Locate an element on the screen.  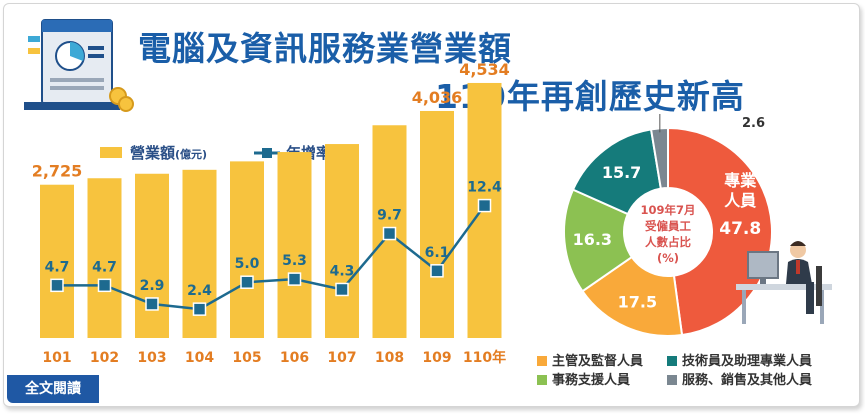
pie-callout-value: 2.6 is located at coordinates (754, 123).